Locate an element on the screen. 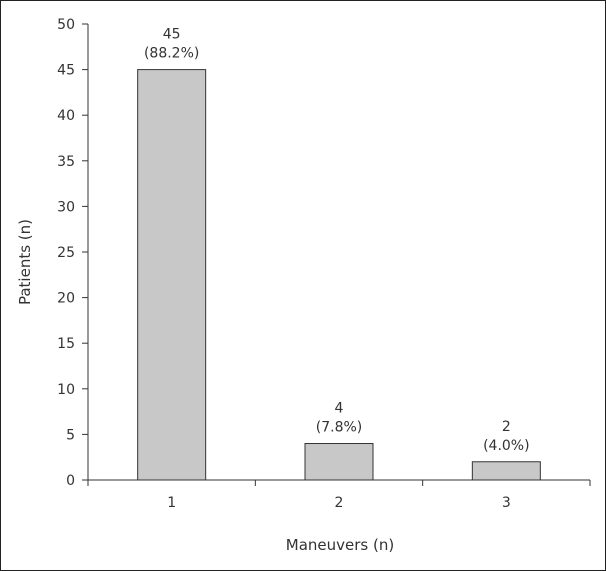 Image resolution: width=606 pixels, height=571 pixels. y-tick-label: 30 is located at coordinates (66, 207).